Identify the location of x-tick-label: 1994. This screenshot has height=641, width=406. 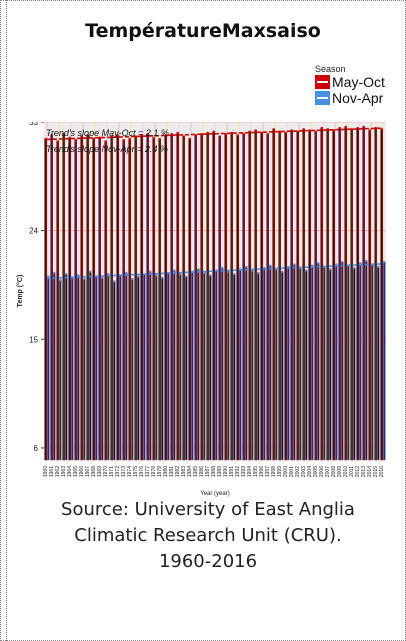
(250, 471).